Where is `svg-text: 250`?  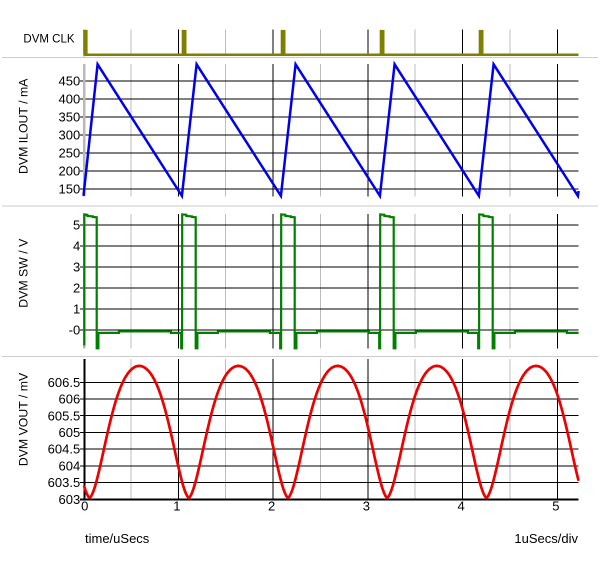 svg-text: 250 is located at coordinates (69, 153).